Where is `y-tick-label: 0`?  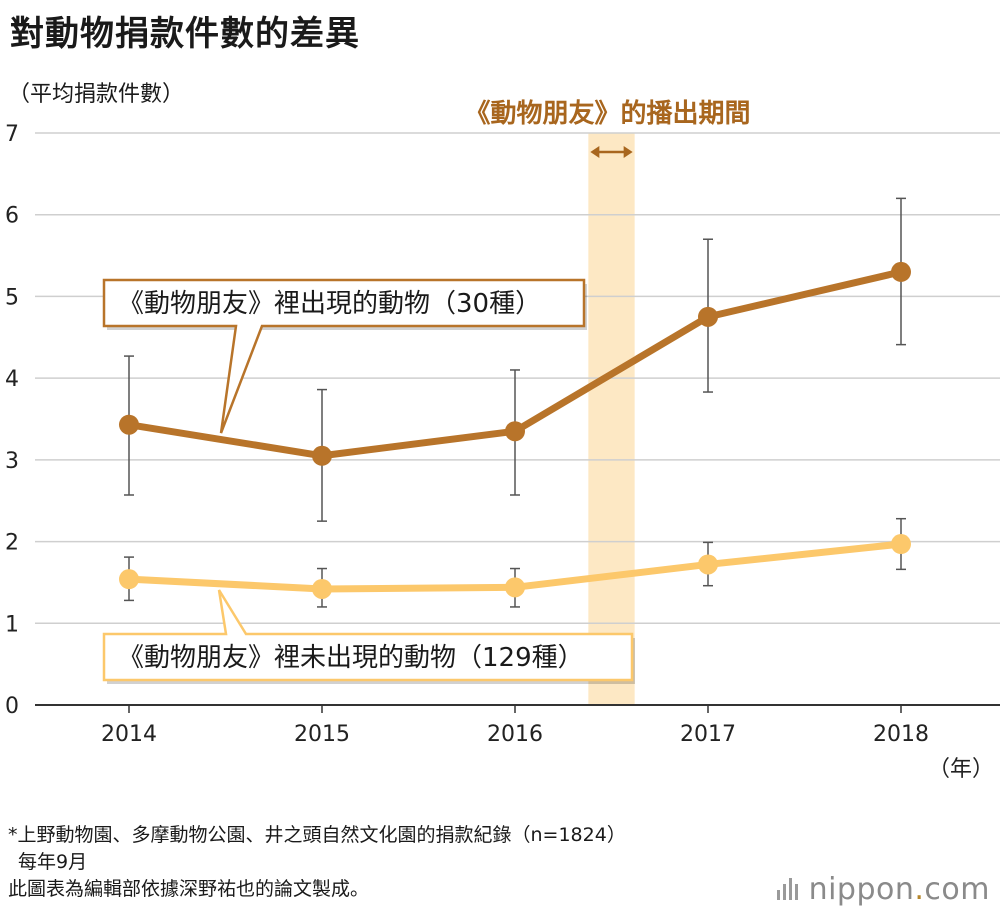 y-tick-label: 0 is located at coordinates (12, 706).